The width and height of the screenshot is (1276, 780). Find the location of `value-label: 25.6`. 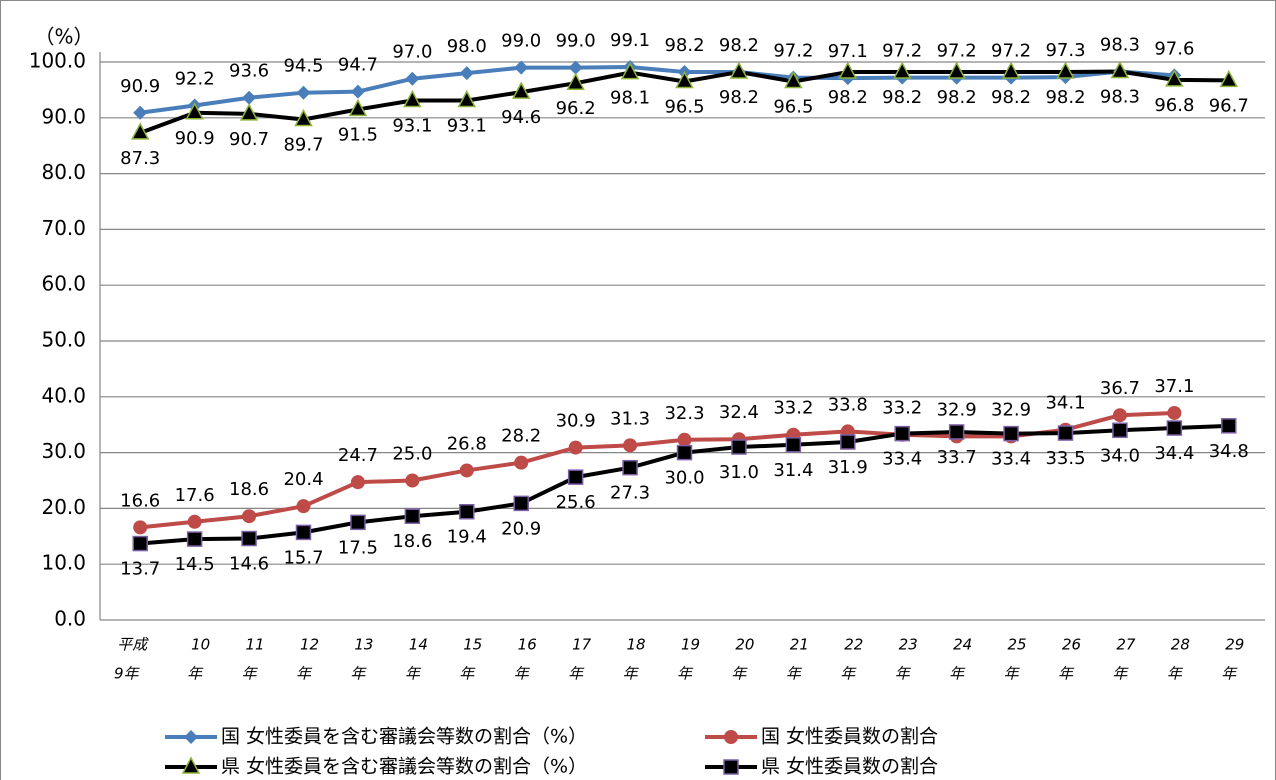

value-label: 25.6 is located at coordinates (576, 502).